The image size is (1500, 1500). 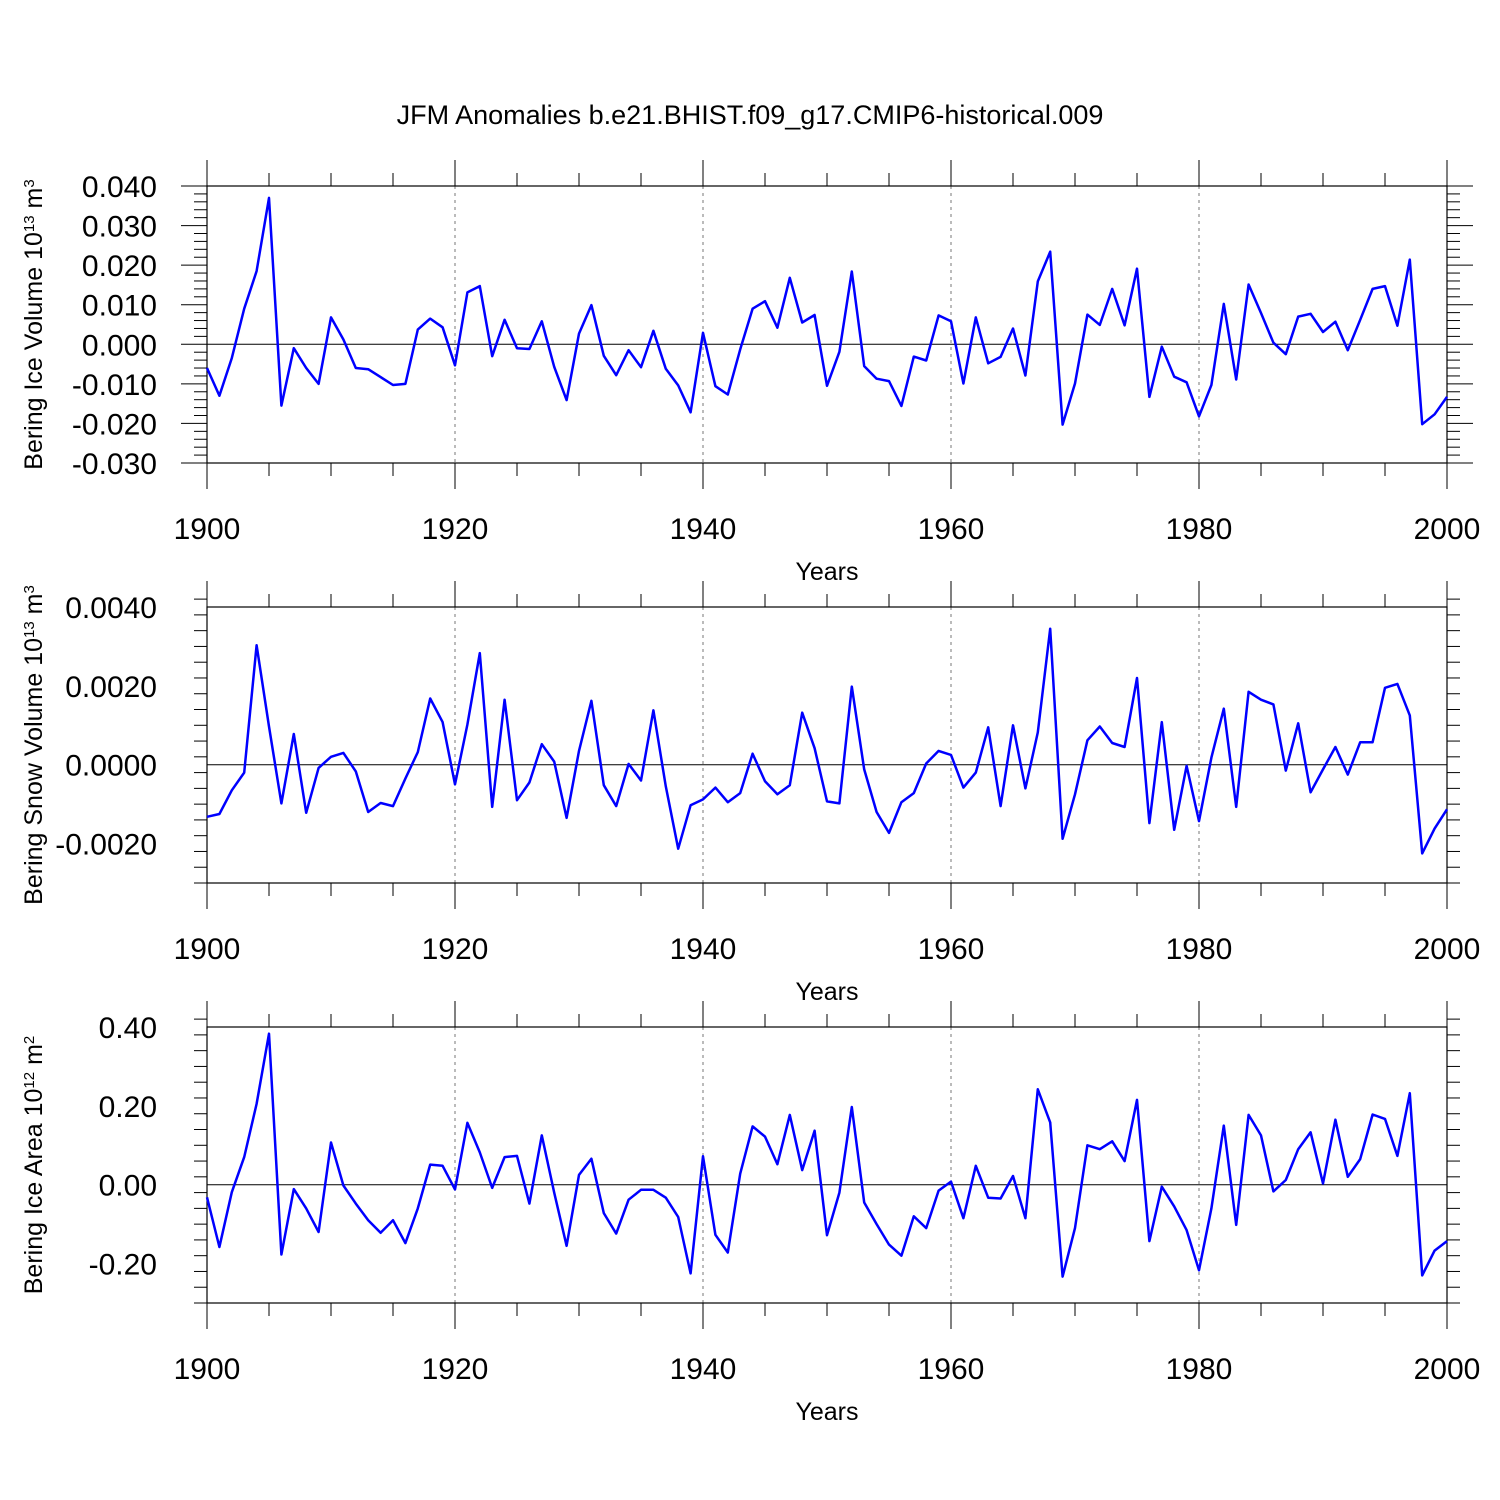 What do you see at coordinates (1447, 1369) in the screenshot?
I see `x-tick-label: 2000` at bounding box center [1447, 1369].